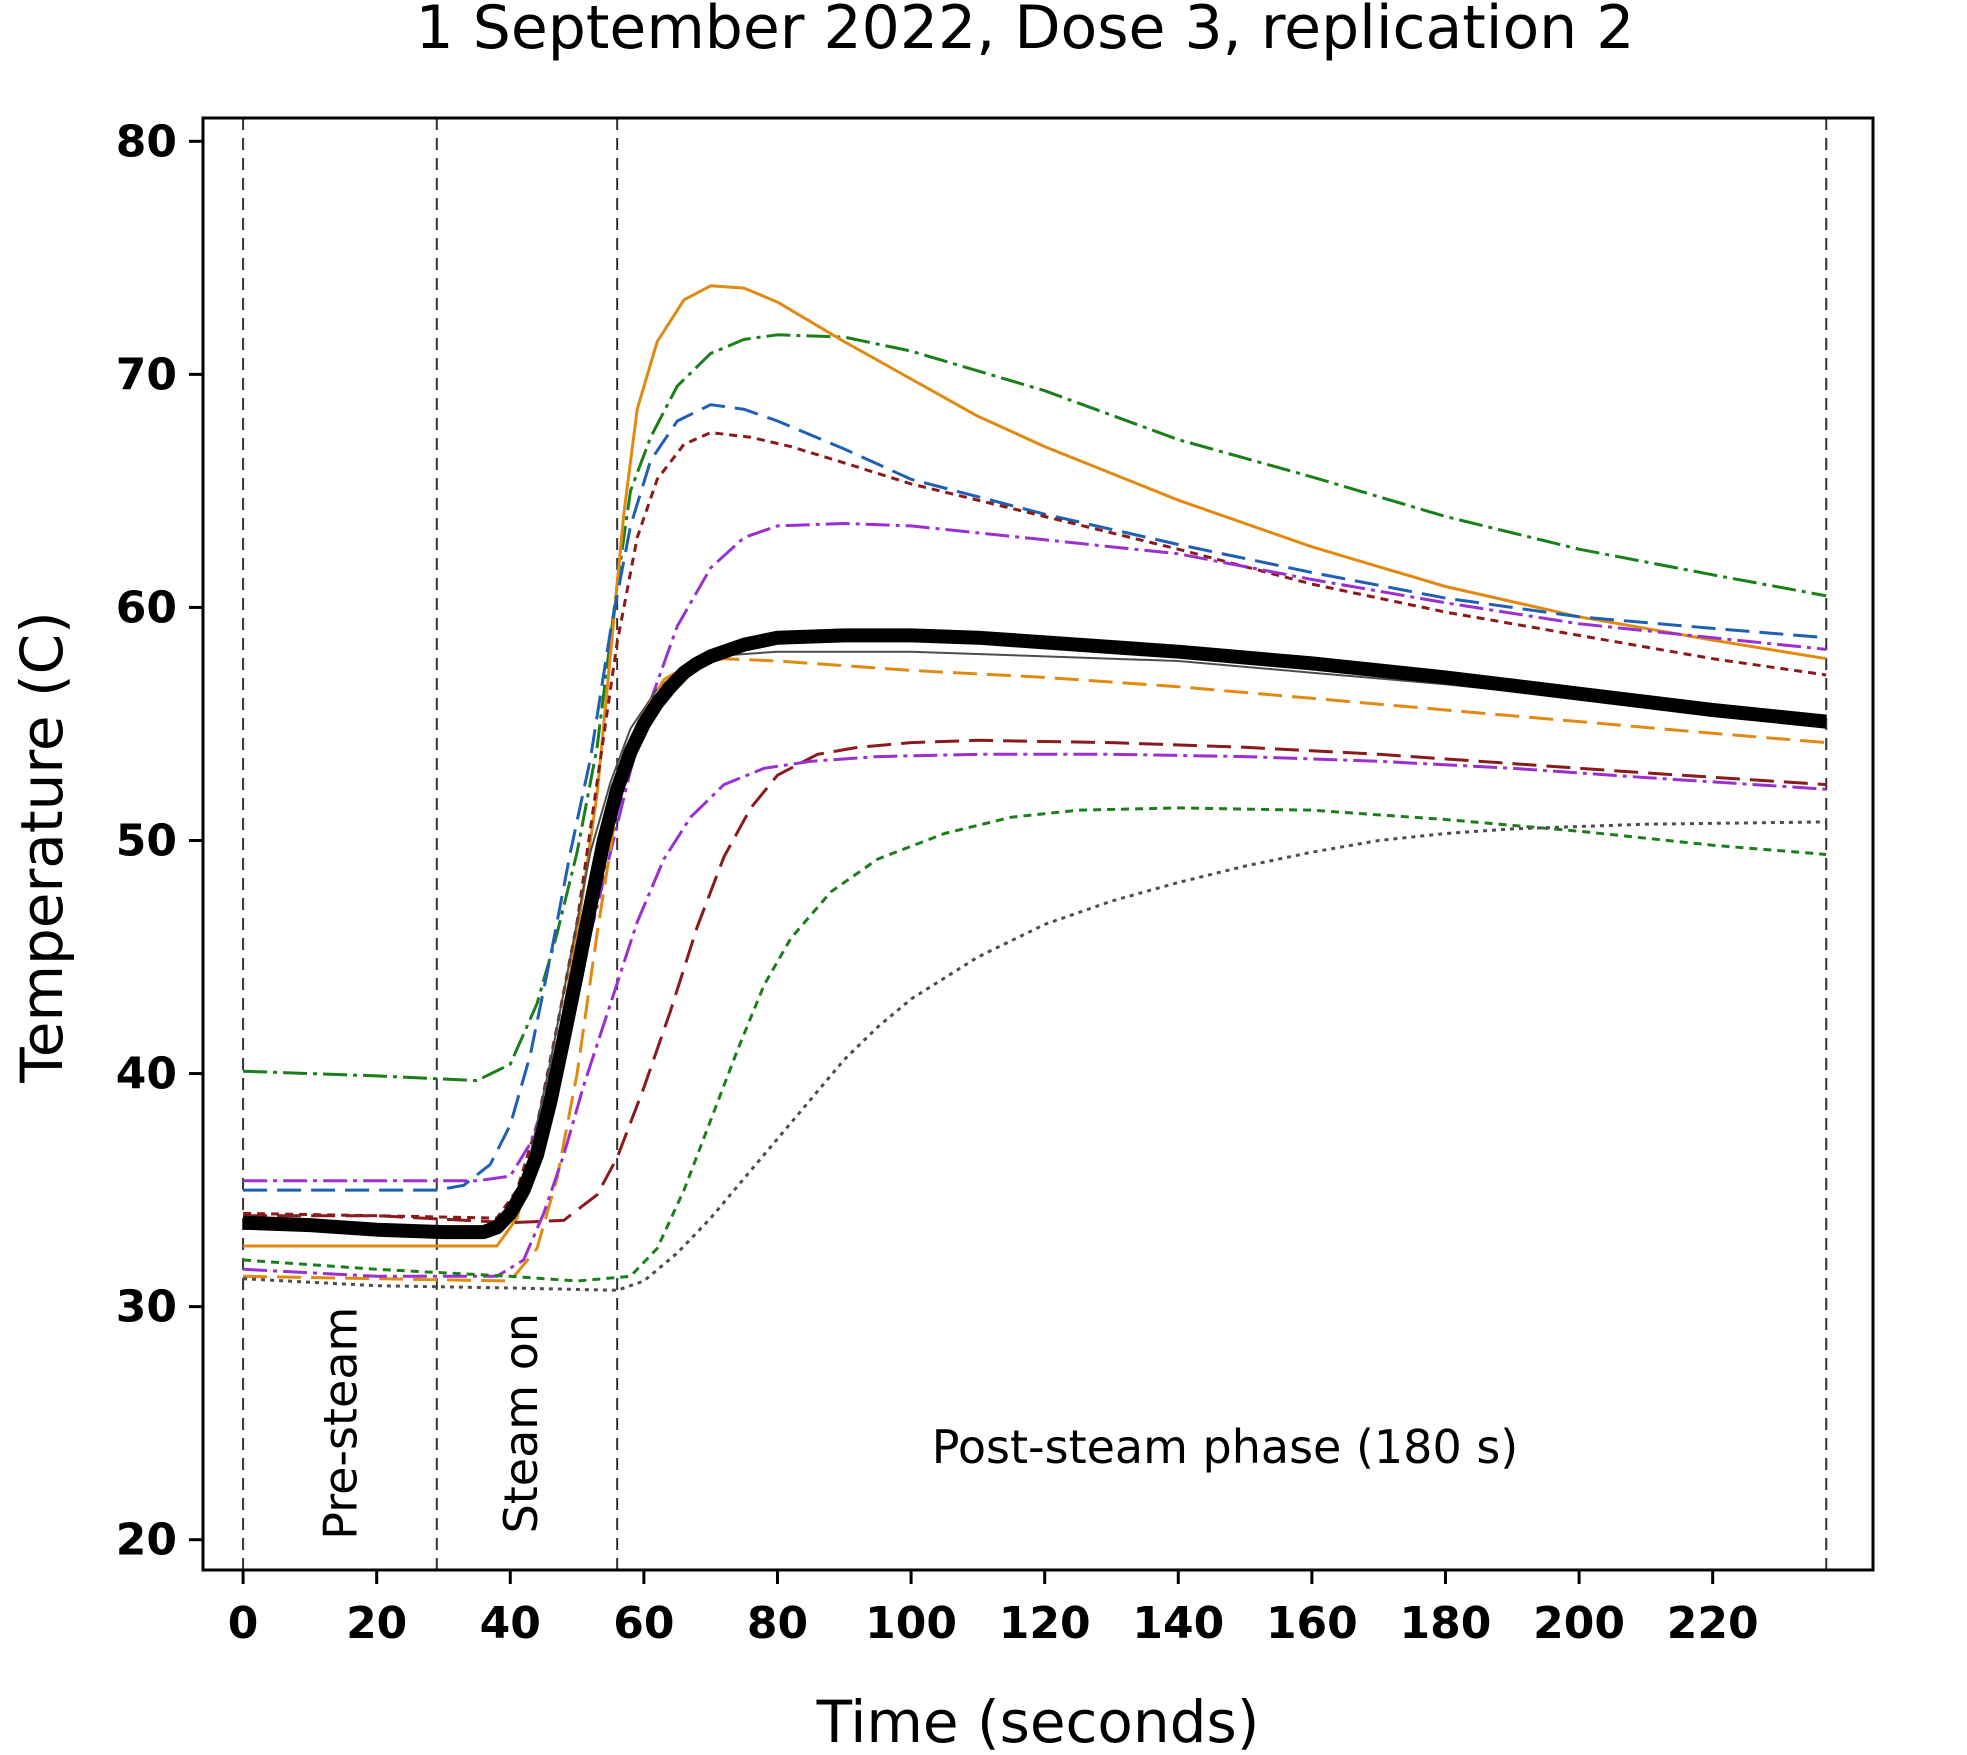 The image size is (1967, 1755). What do you see at coordinates (510, 1623) in the screenshot?
I see `x-tick-label-2: 40` at bounding box center [510, 1623].